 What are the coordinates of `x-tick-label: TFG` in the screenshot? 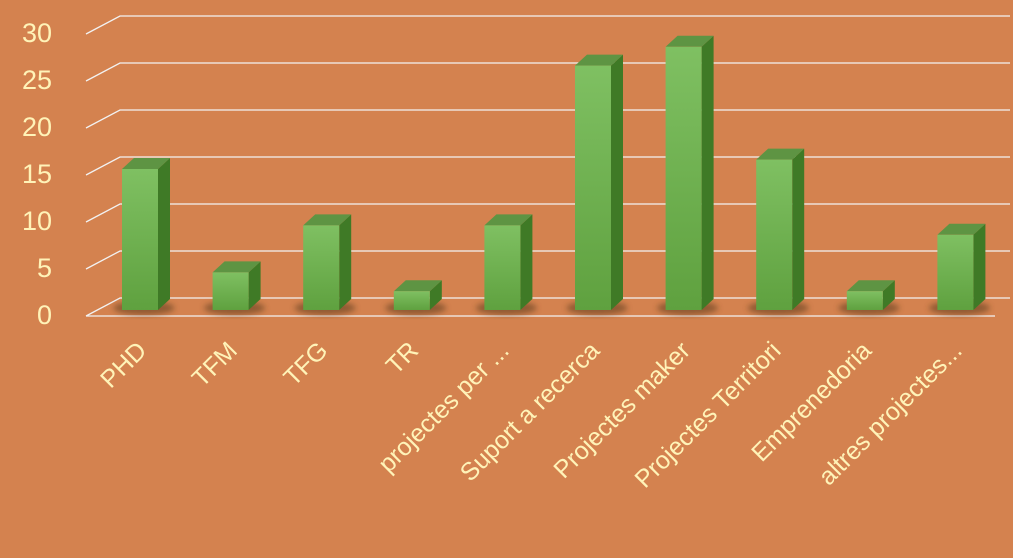 It's located at (305, 363).